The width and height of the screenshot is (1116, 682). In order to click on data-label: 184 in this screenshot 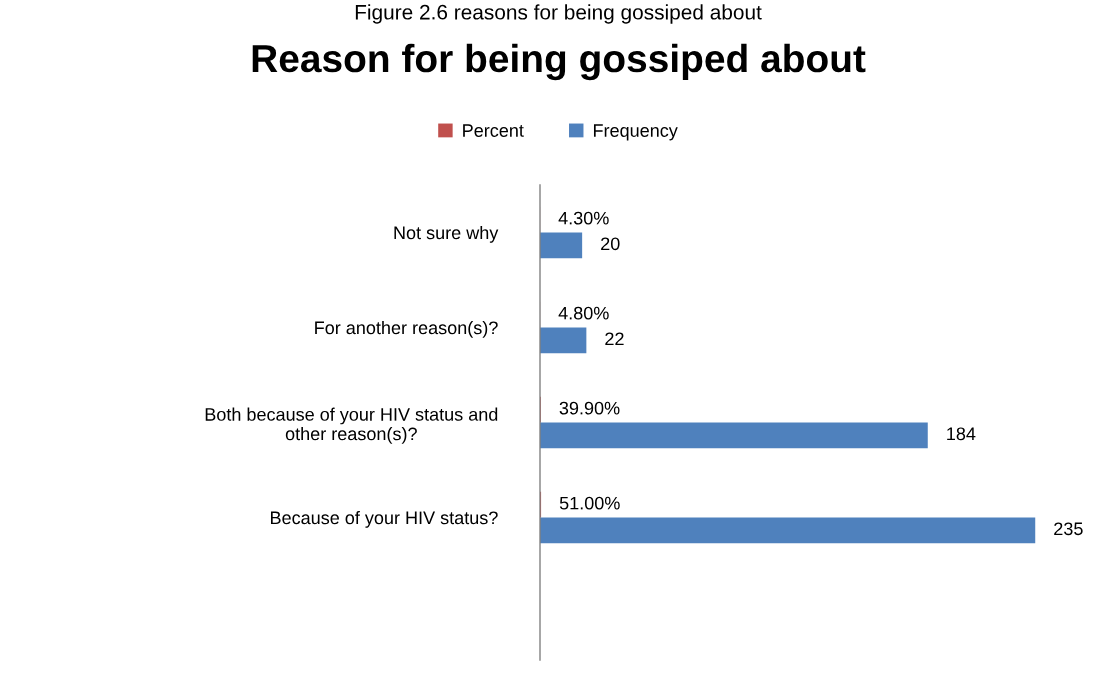, I will do `click(961, 434)`.